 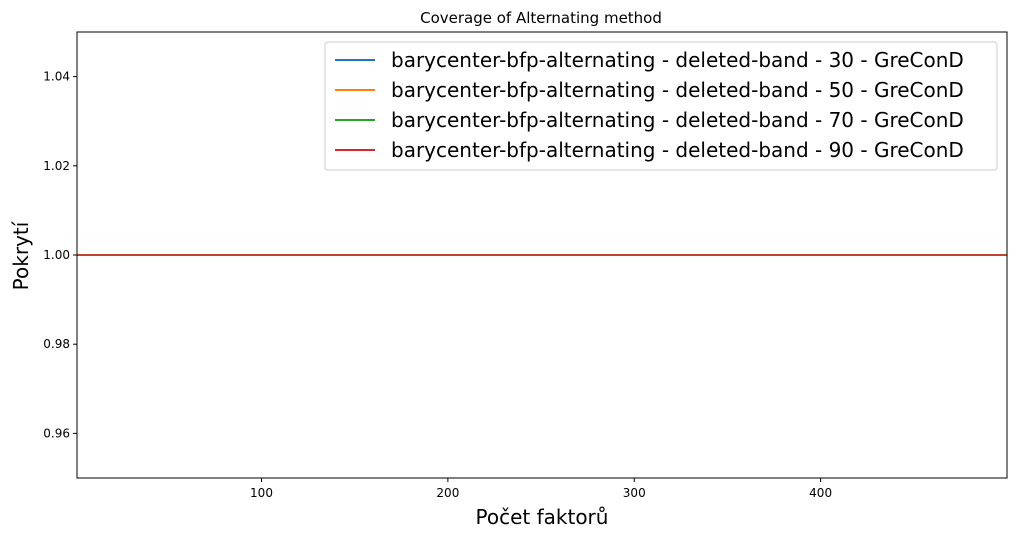 I want to click on x-axis: 100 200 300 400, so click(x=541, y=489).